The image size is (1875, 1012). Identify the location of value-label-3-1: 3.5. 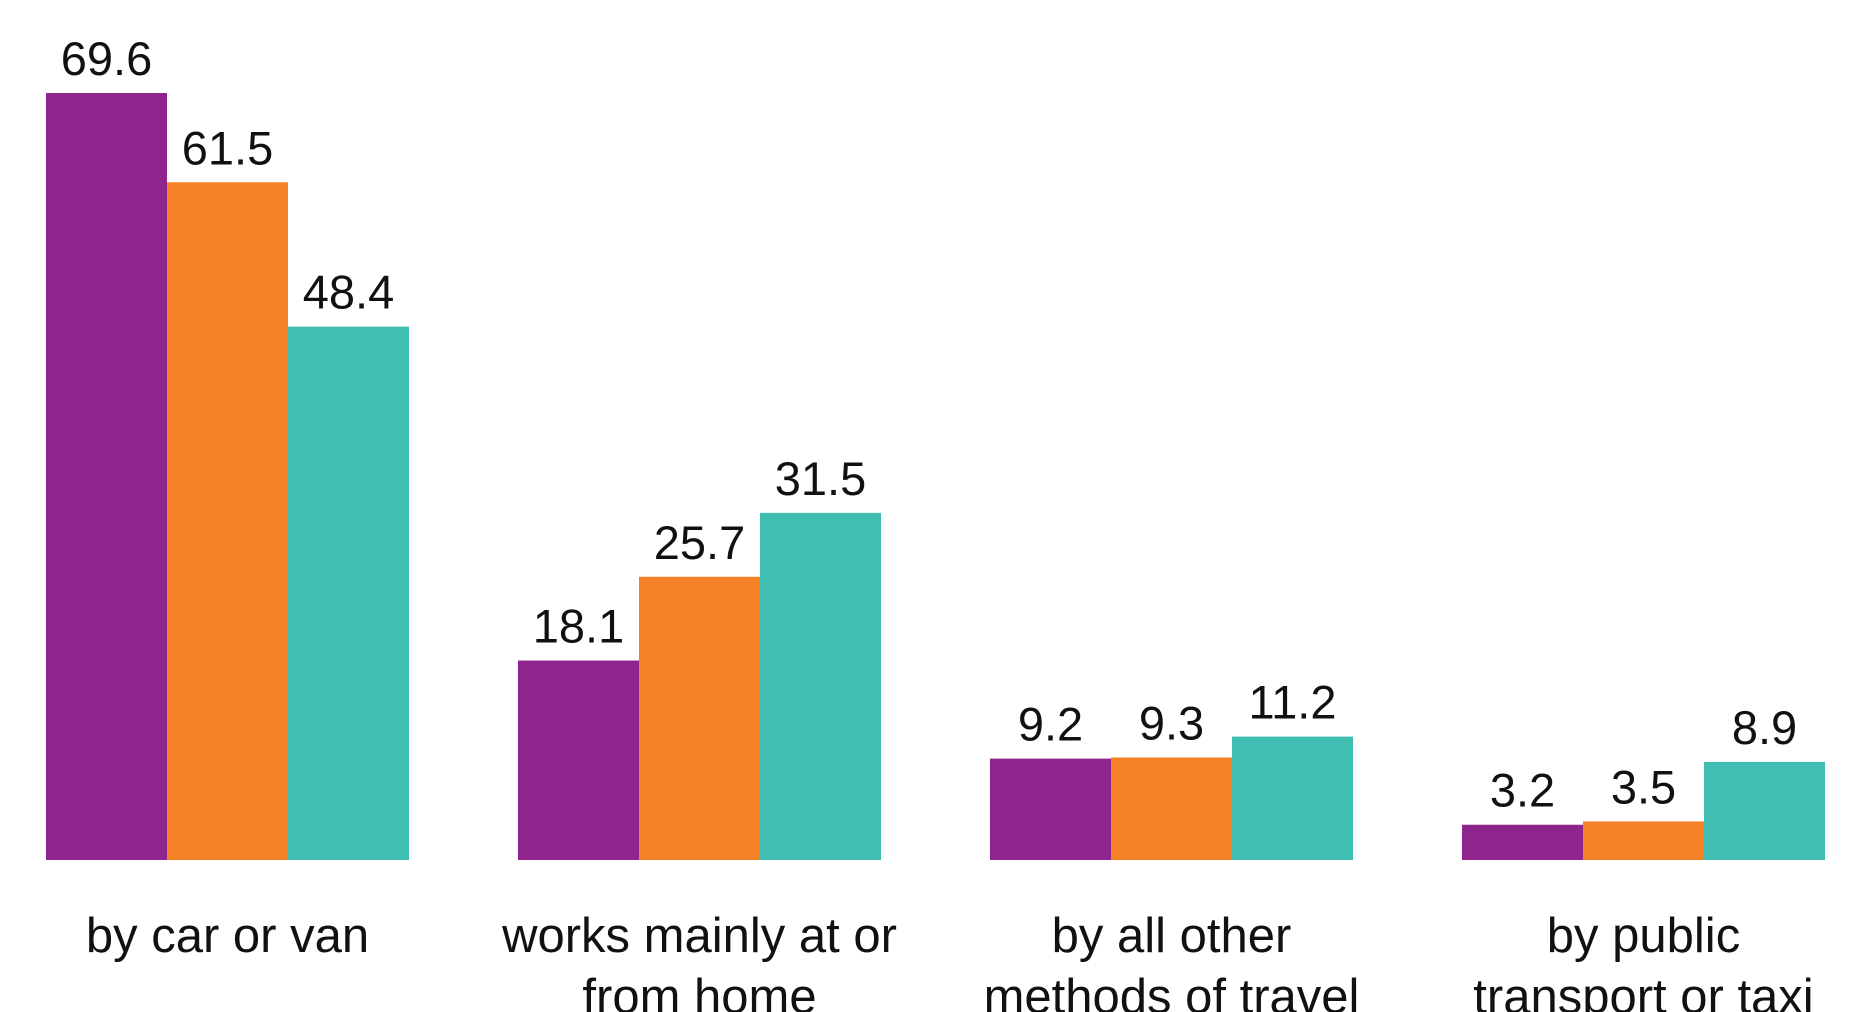
(1643, 786).